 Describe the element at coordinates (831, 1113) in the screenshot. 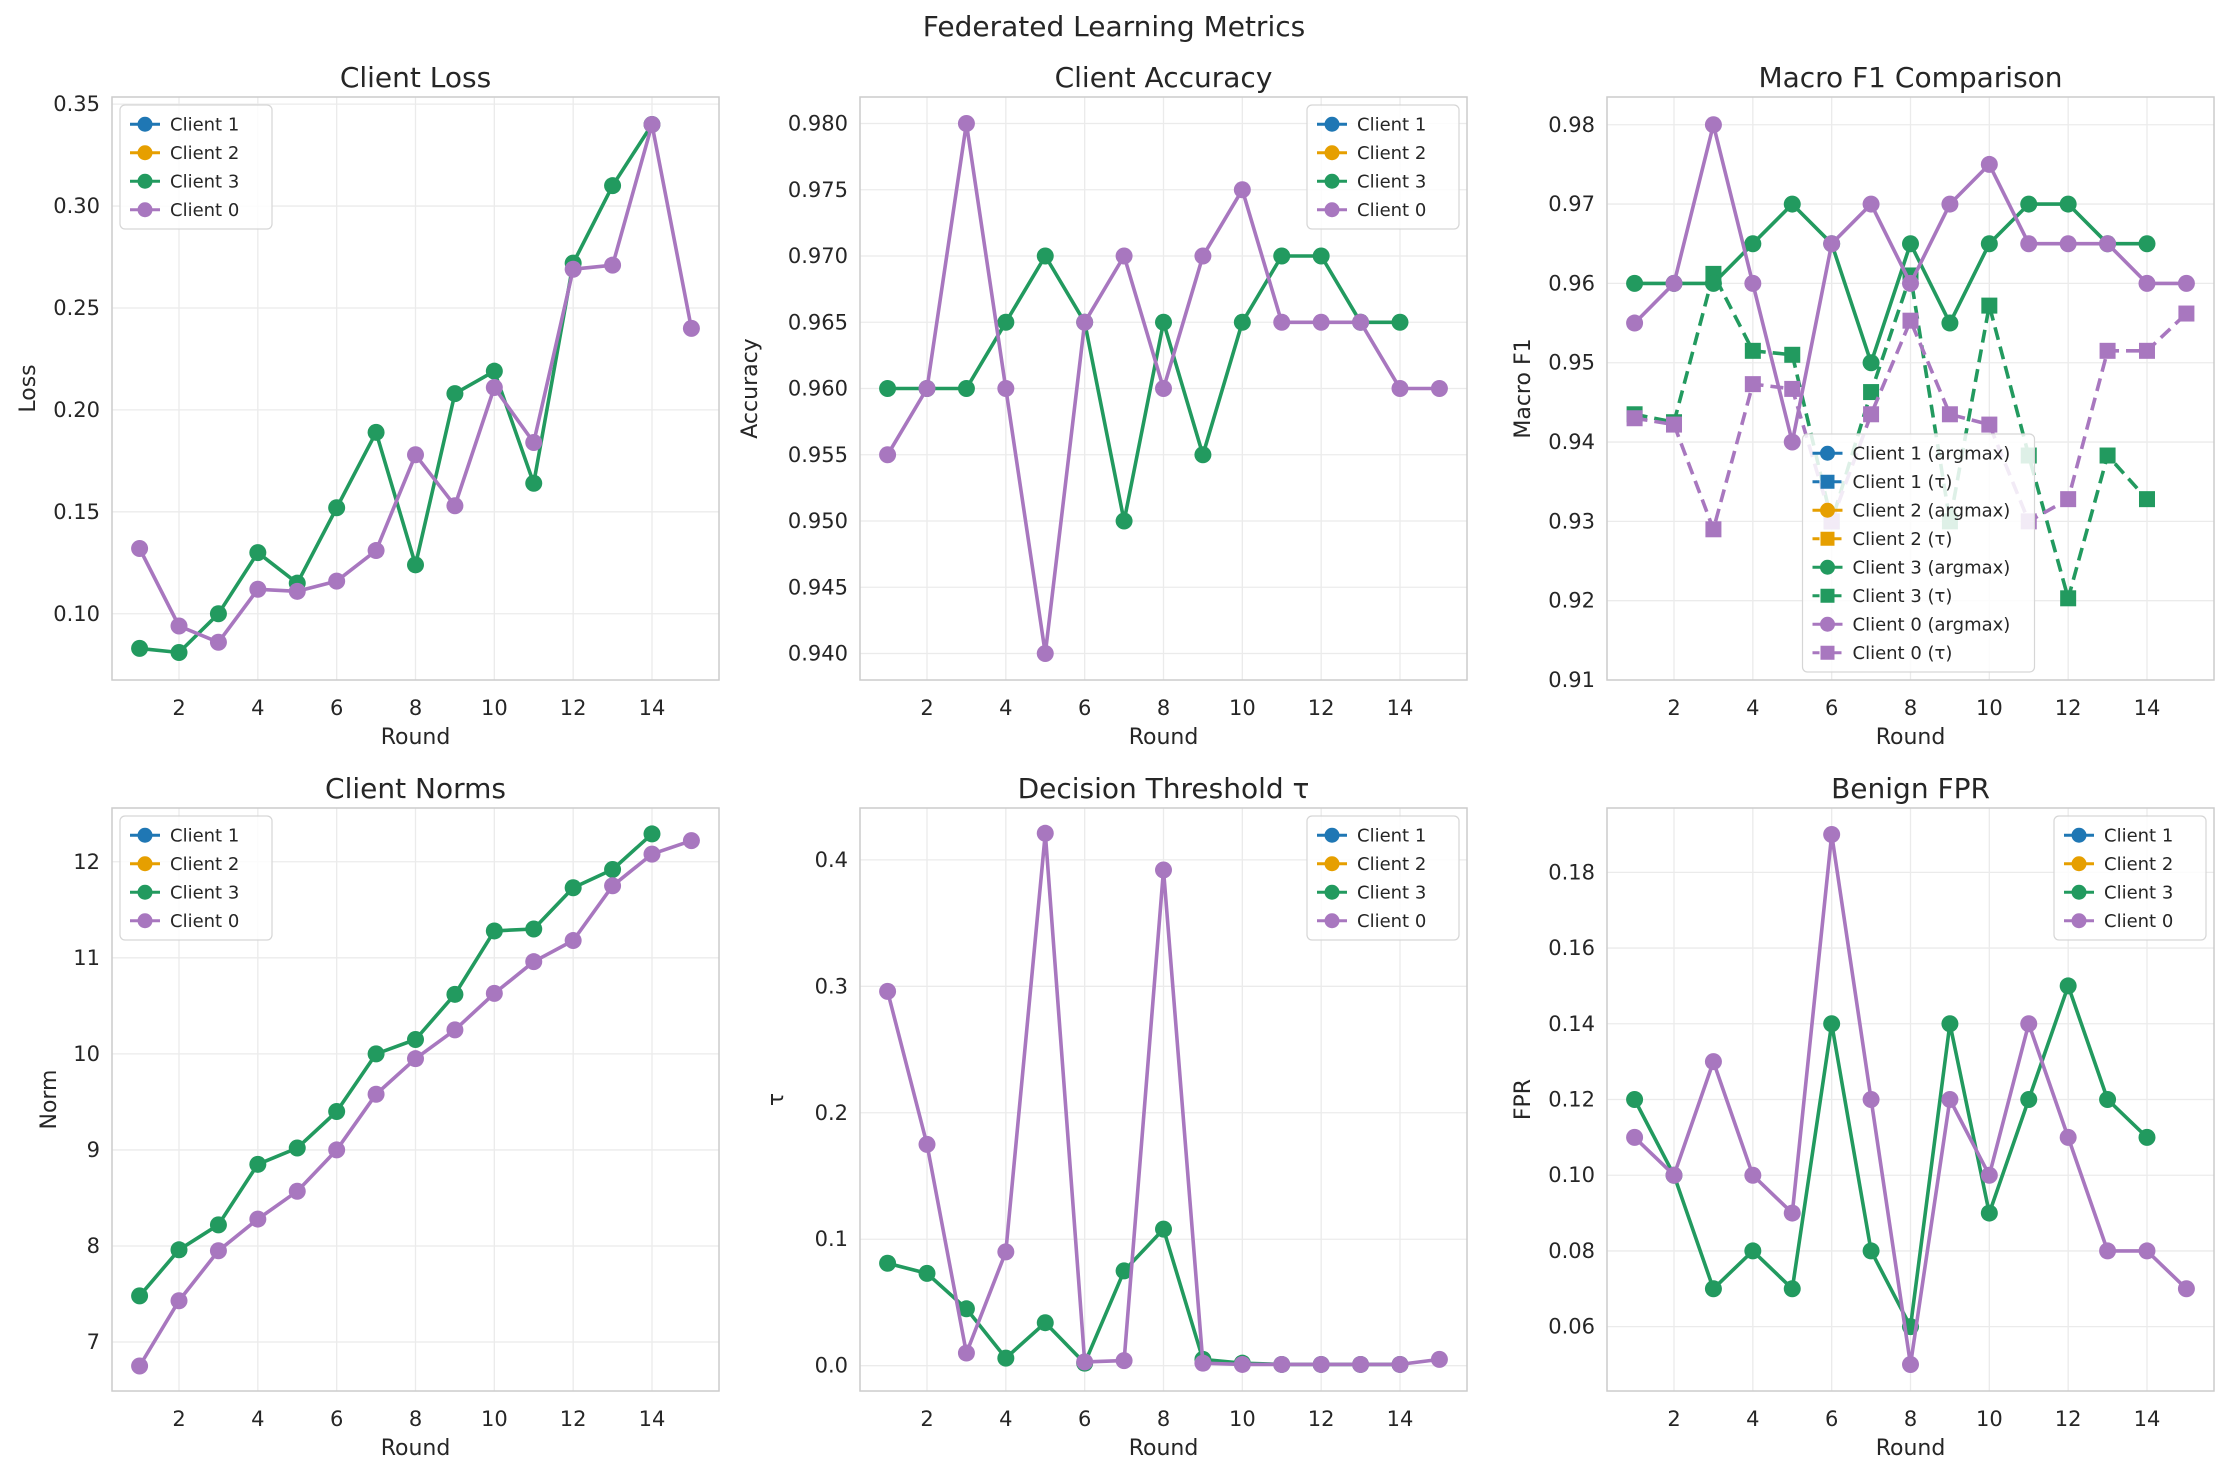

I see `y-tick-label: 0.2` at that location.